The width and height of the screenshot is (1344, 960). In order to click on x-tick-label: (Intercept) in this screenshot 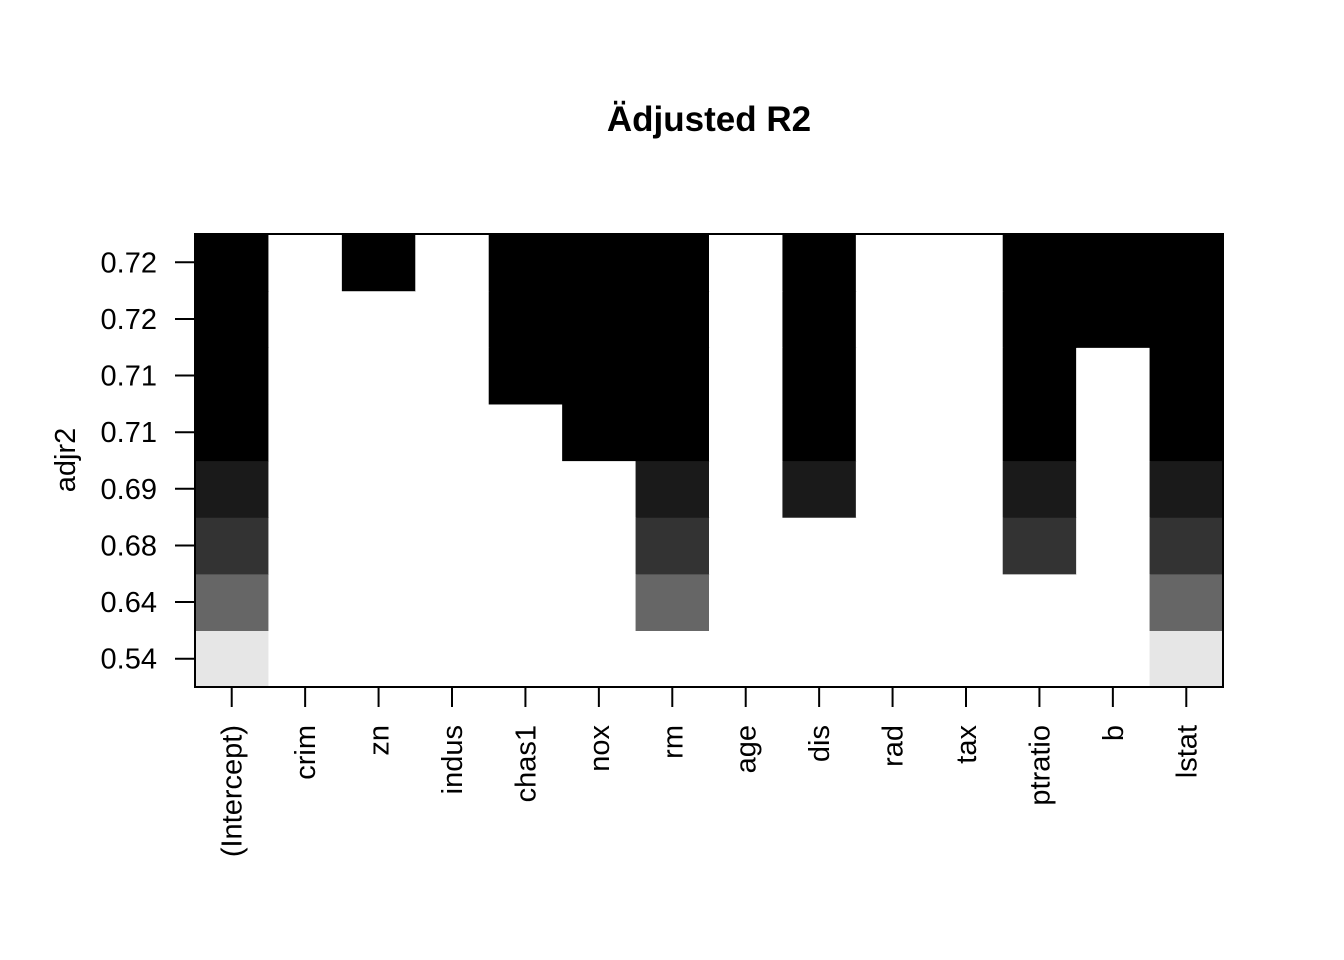, I will do `click(233, 791)`.